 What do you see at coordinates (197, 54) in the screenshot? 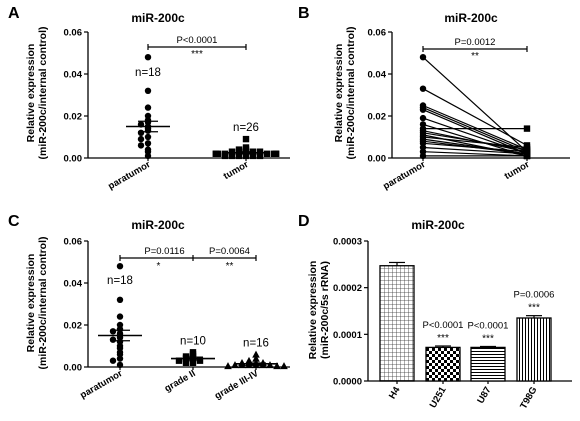
I see `panel-a-sig-stars: ***` at bounding box center [197, 54].